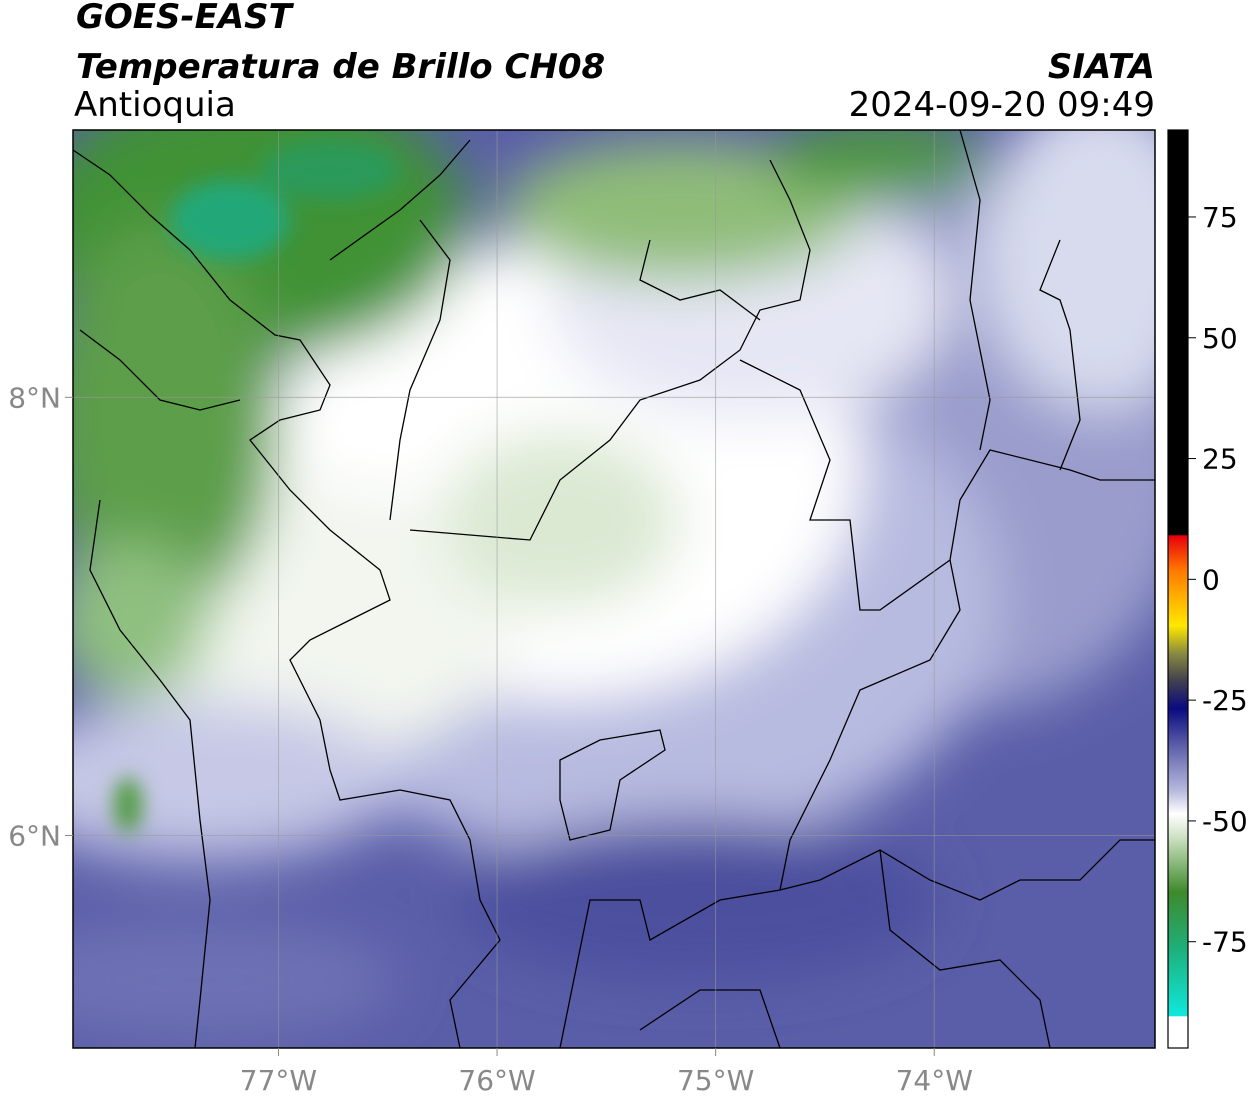 This screenshot has width=1252, height=1099. I want to click on x-tick-label: 75°W, so click(715, 1080).